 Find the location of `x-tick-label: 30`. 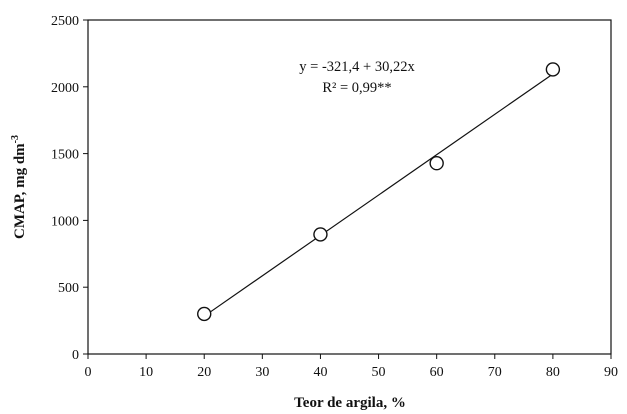

x-tick-label: 30 is located at coordinates (262, 372).